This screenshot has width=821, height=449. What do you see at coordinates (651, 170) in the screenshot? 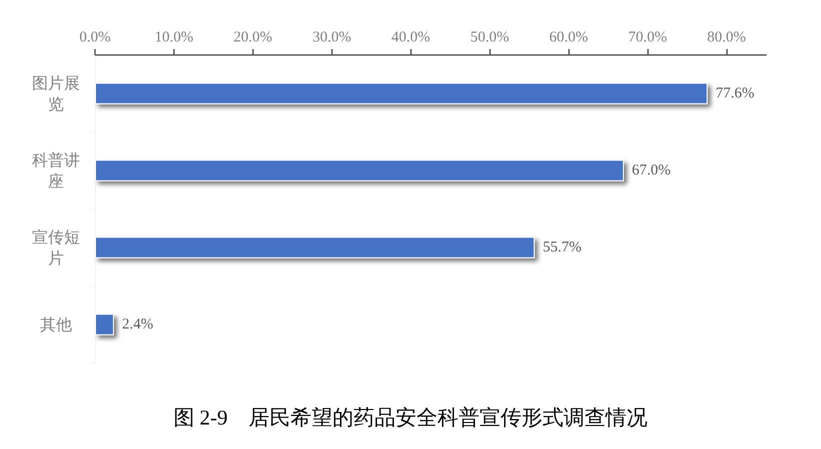
I see `data-label: 67.0%` at bounding box center [651, 170].